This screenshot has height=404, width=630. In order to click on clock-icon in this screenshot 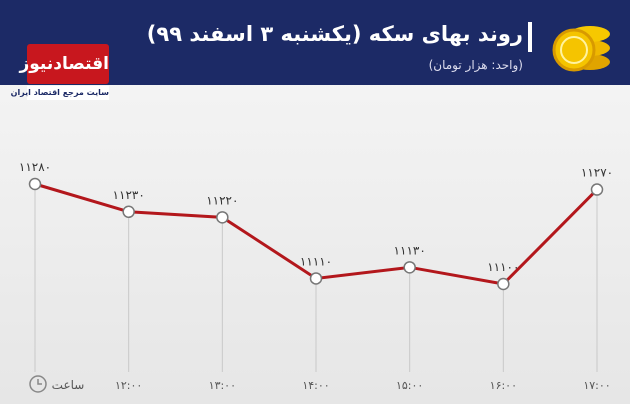, I will do `click(38, 384)`.